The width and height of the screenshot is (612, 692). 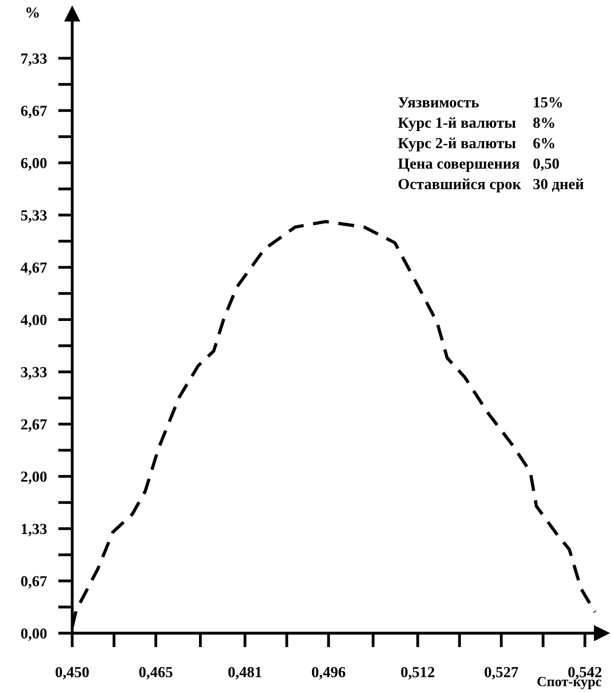 What do you see at coordinates (32, 12) in the screenshot?
I see `y-axis-title: %` at bounding box center [32, 12].